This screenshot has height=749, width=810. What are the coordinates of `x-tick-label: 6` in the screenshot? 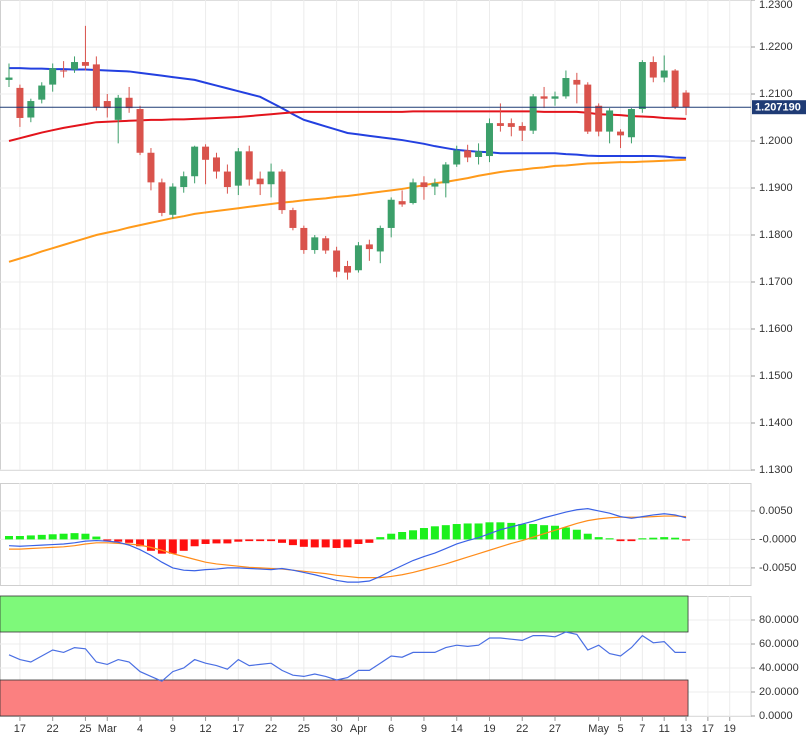 It's located at (391, 729).